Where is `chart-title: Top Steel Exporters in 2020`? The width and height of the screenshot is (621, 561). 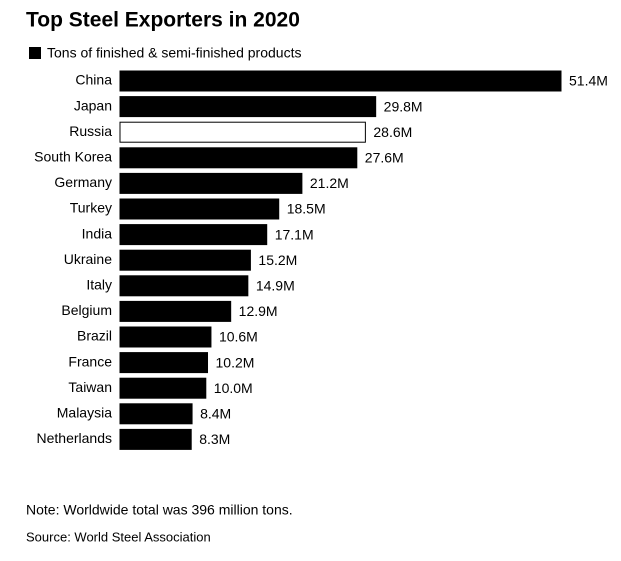
chart-title: Top Steel Exporters in 2020 is located at coordinates (163, 20).